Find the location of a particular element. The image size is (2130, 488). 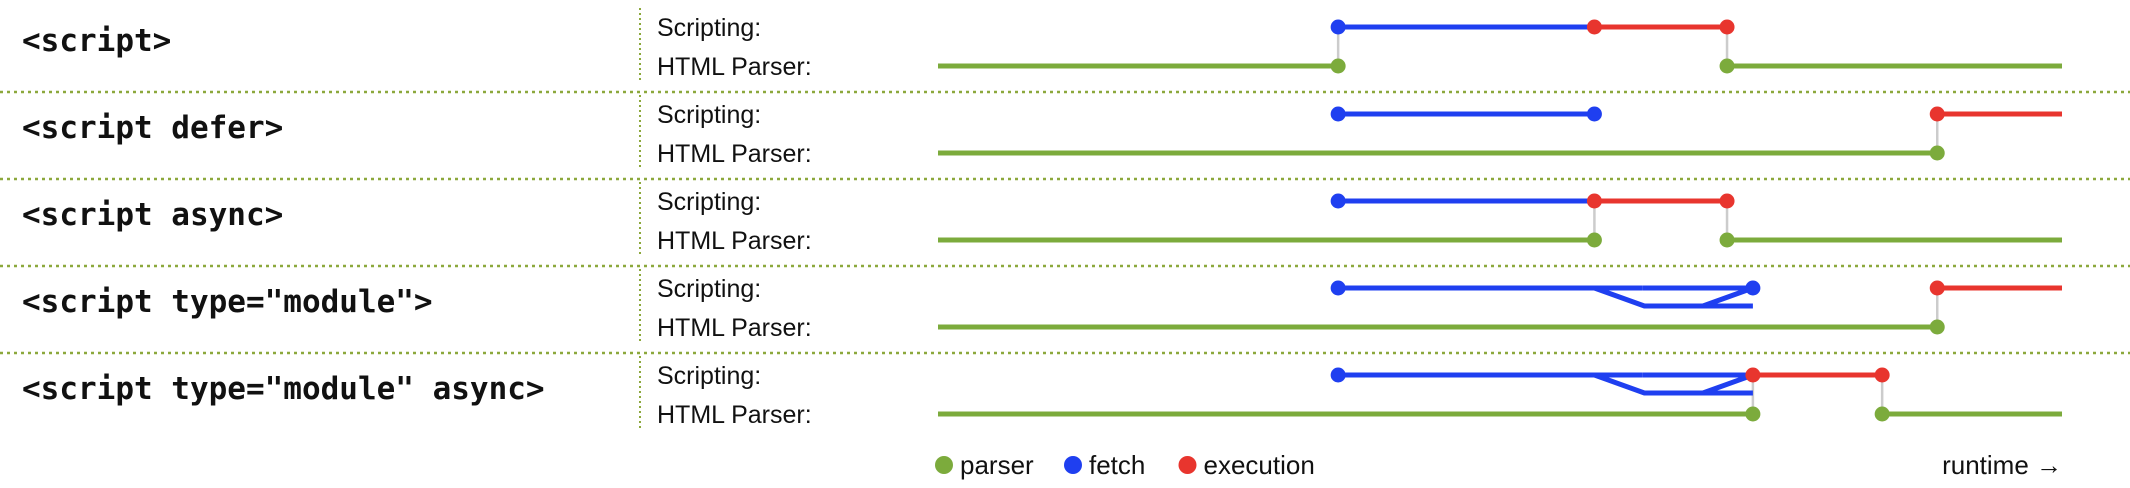

runtime-axis-label: runtime → is located at coordinates (2002, 465).